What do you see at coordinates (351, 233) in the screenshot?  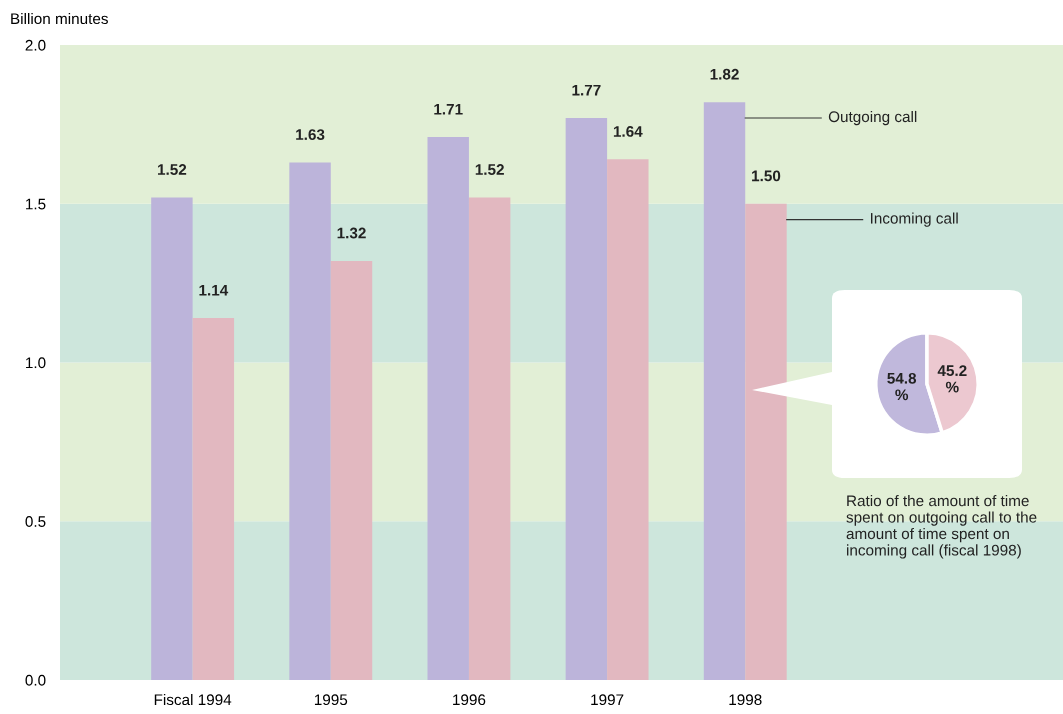 I see `data-label: 1.32` at bounding box center [351, 233].